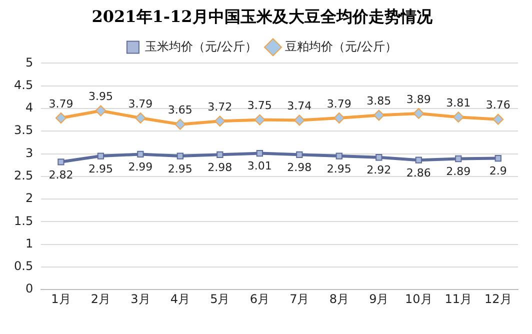  I want to click on data-label: 3.85, so click(379, 101).